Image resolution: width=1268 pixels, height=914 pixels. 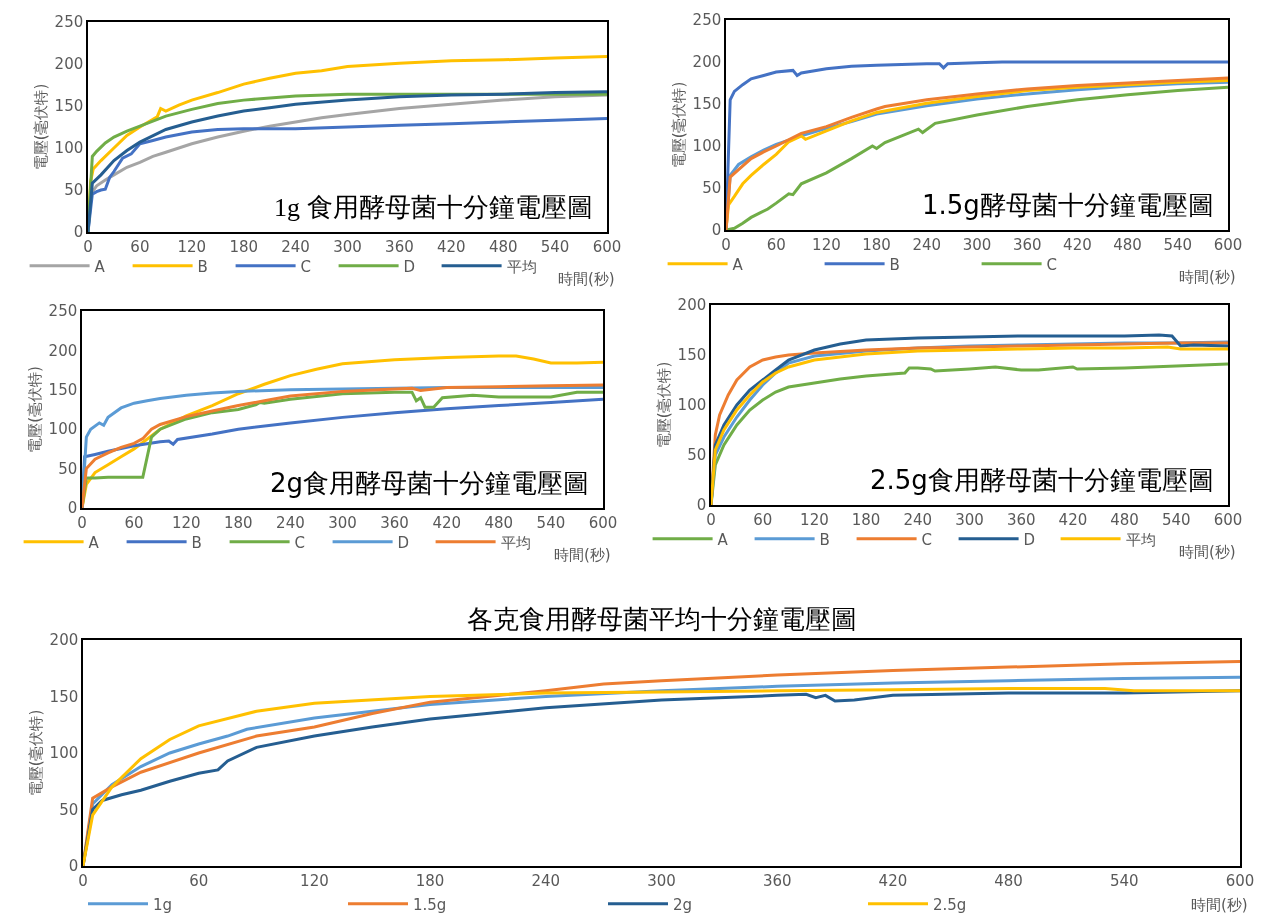 What do you see at coordinates (430, 483) in the screenshot?
I see `text: 2g食用酵母菌十分鐘電壓圖` at bounding box center [430, 483].